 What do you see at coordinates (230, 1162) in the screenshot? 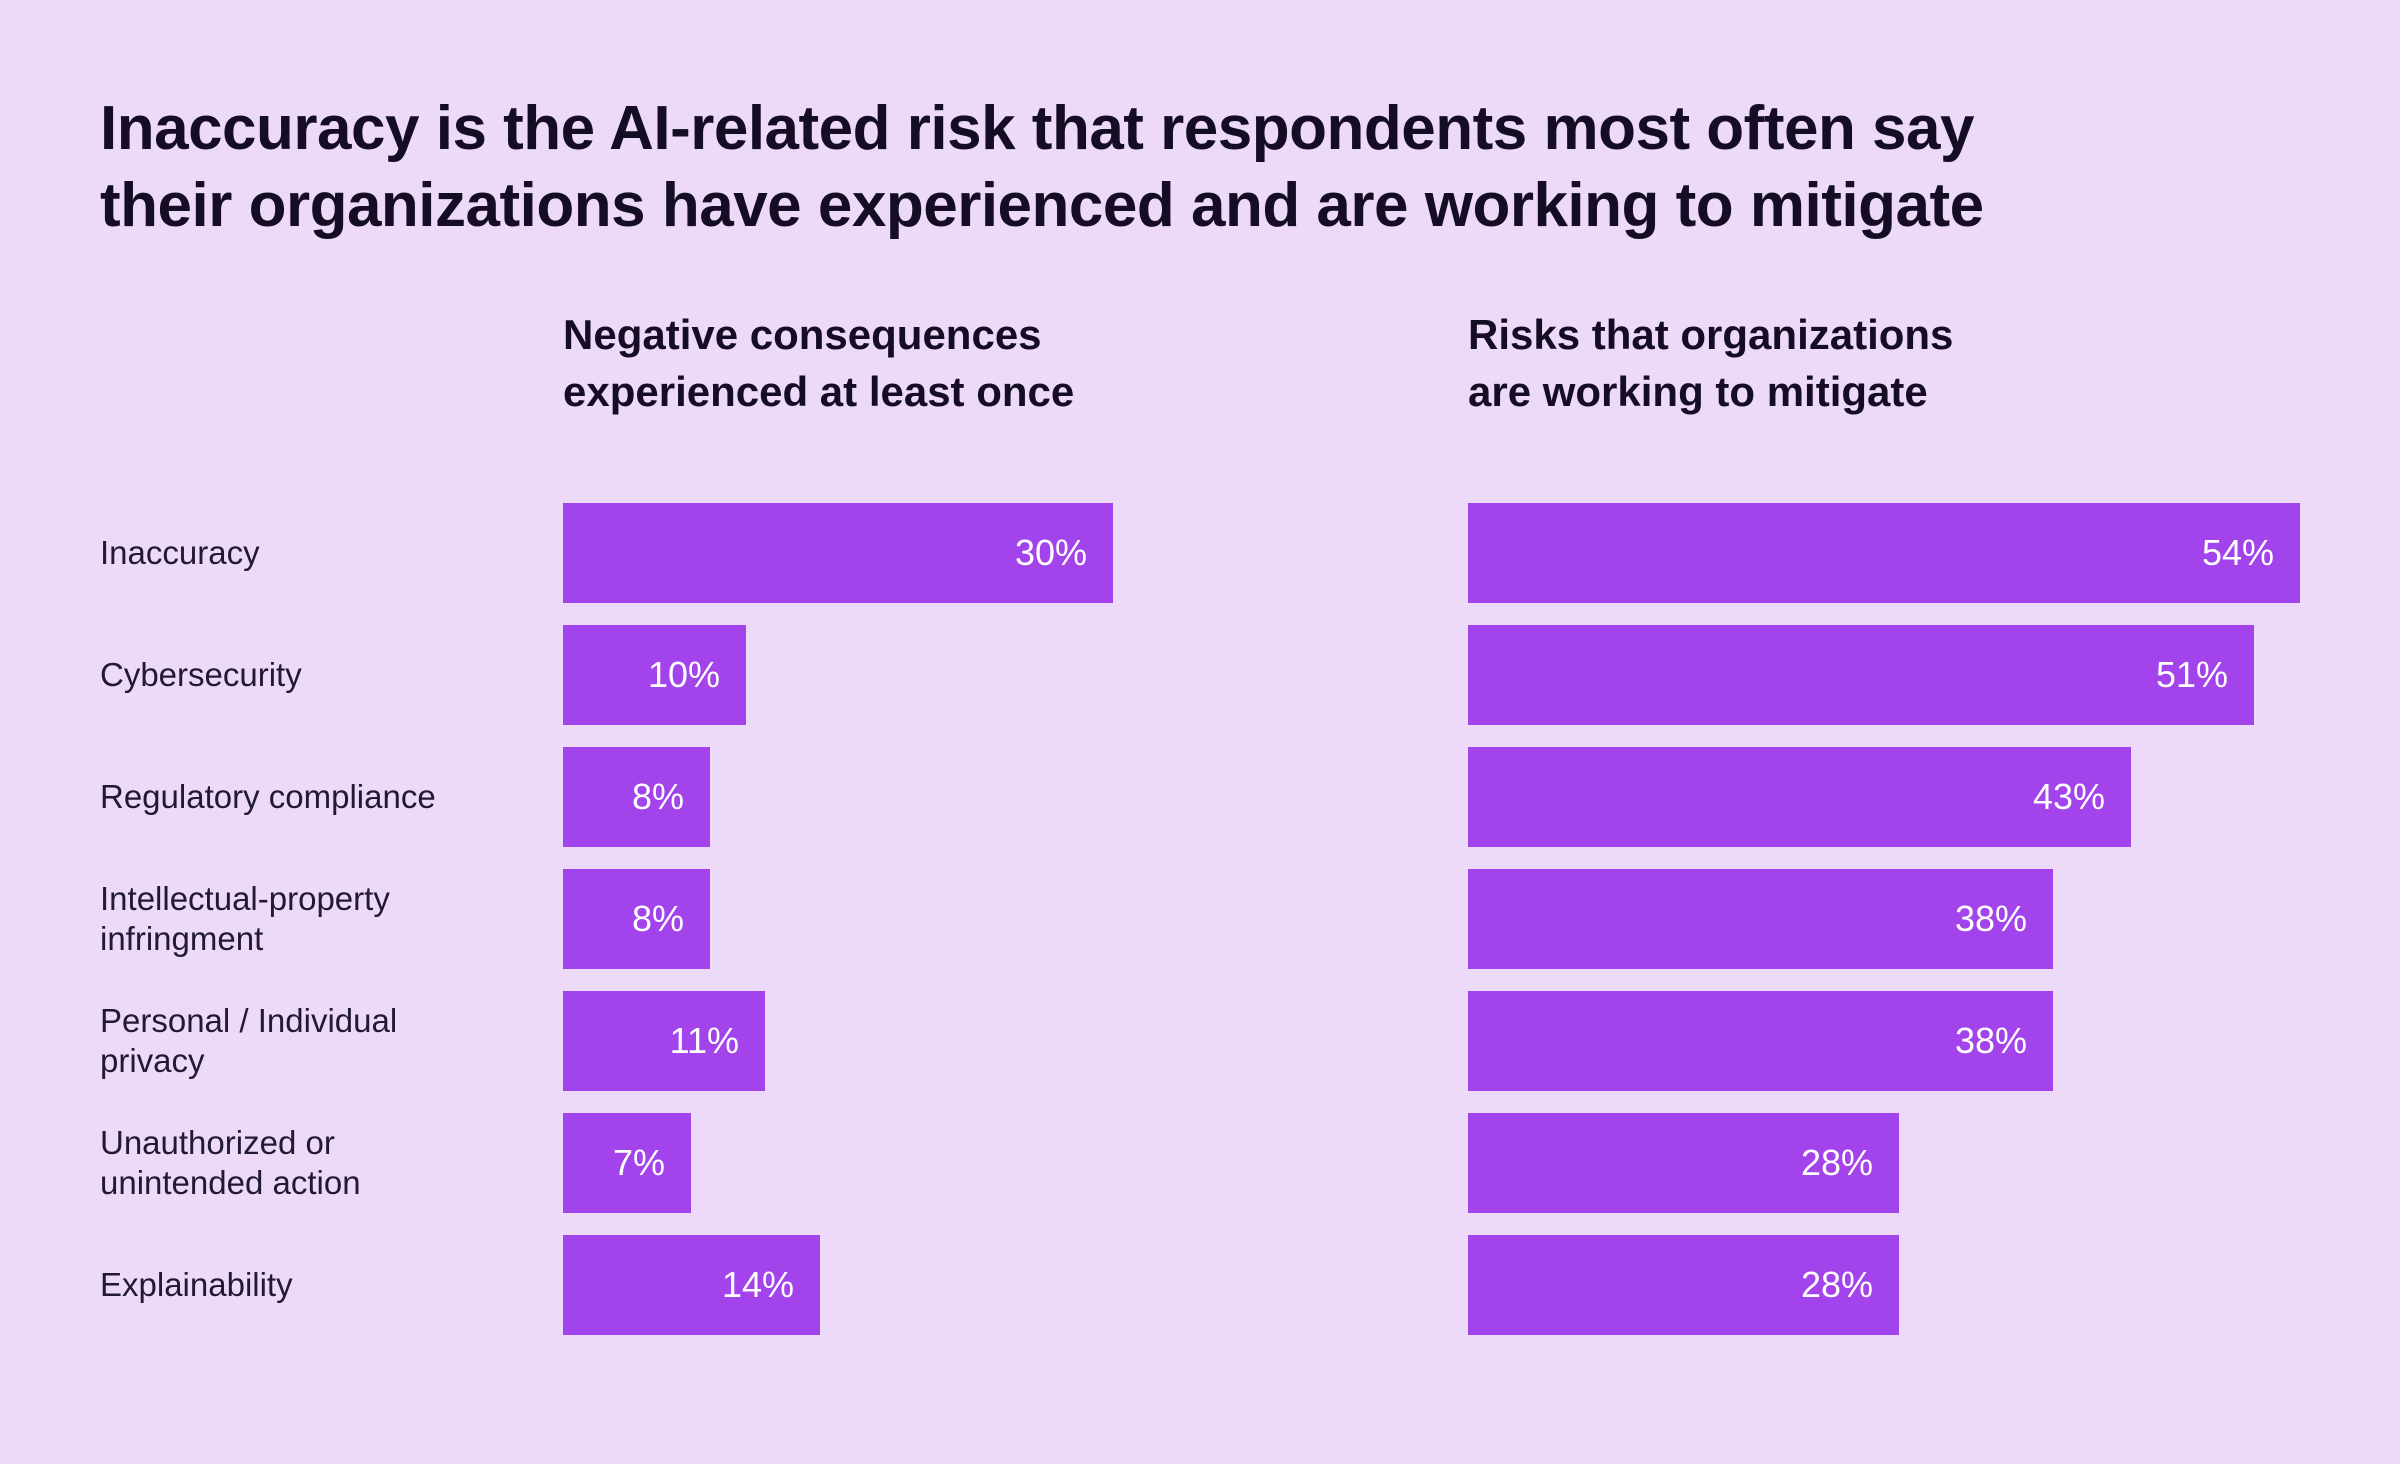
I see `category-label: Unauthorized or unintended action` at bounding box center [230, 1162].